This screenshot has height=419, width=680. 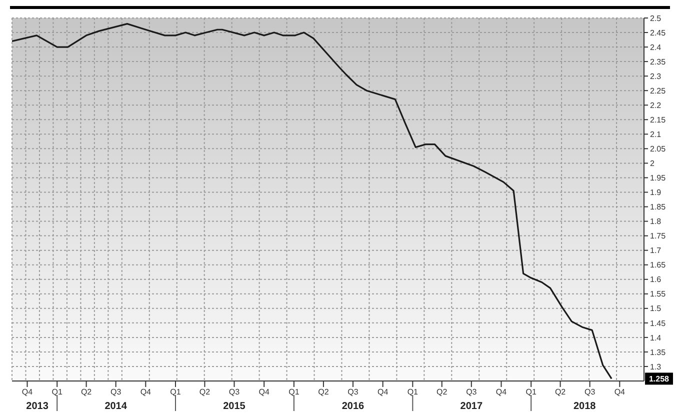 What do you see at coordinates (658, 119) in the screenshot?
I see `y-tick-label: 2.15` at bounding box center [658, 119].